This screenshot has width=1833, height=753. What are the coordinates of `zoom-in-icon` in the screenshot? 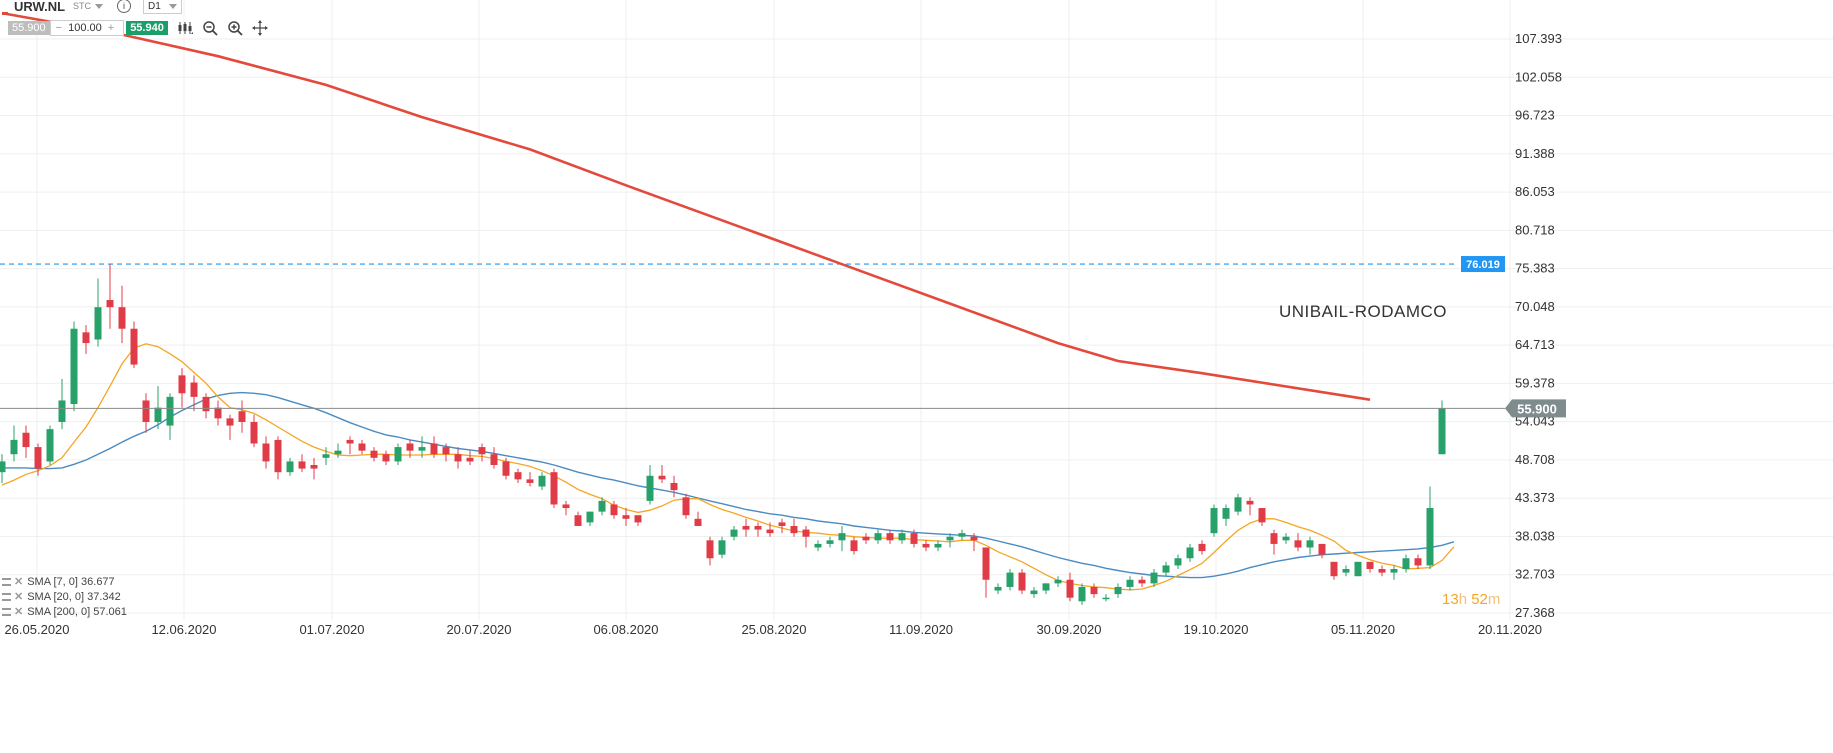 It's located at (235, 28).